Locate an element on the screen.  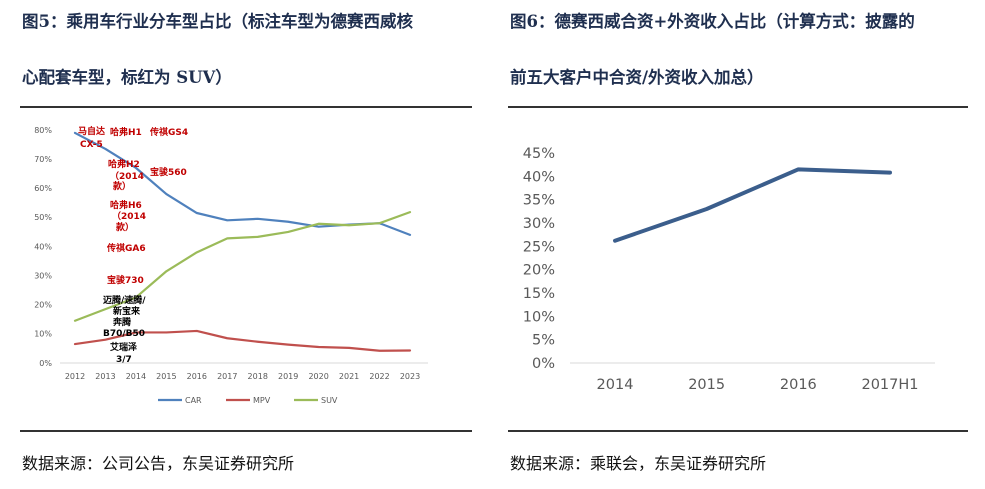
model-annotation: 宝骏560 is located at coordinates (168, 172).